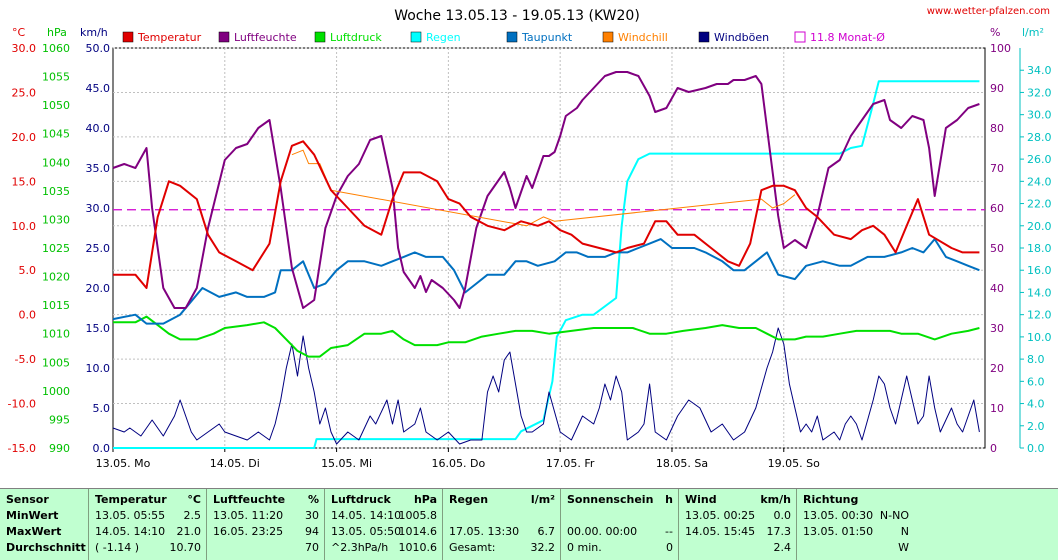 This screenshot has width=1058, height=560. What do you see at coordinates (997, 88) in the screenshot?
I see `hum-tick-label: 90` at bounding box center [997, 88].